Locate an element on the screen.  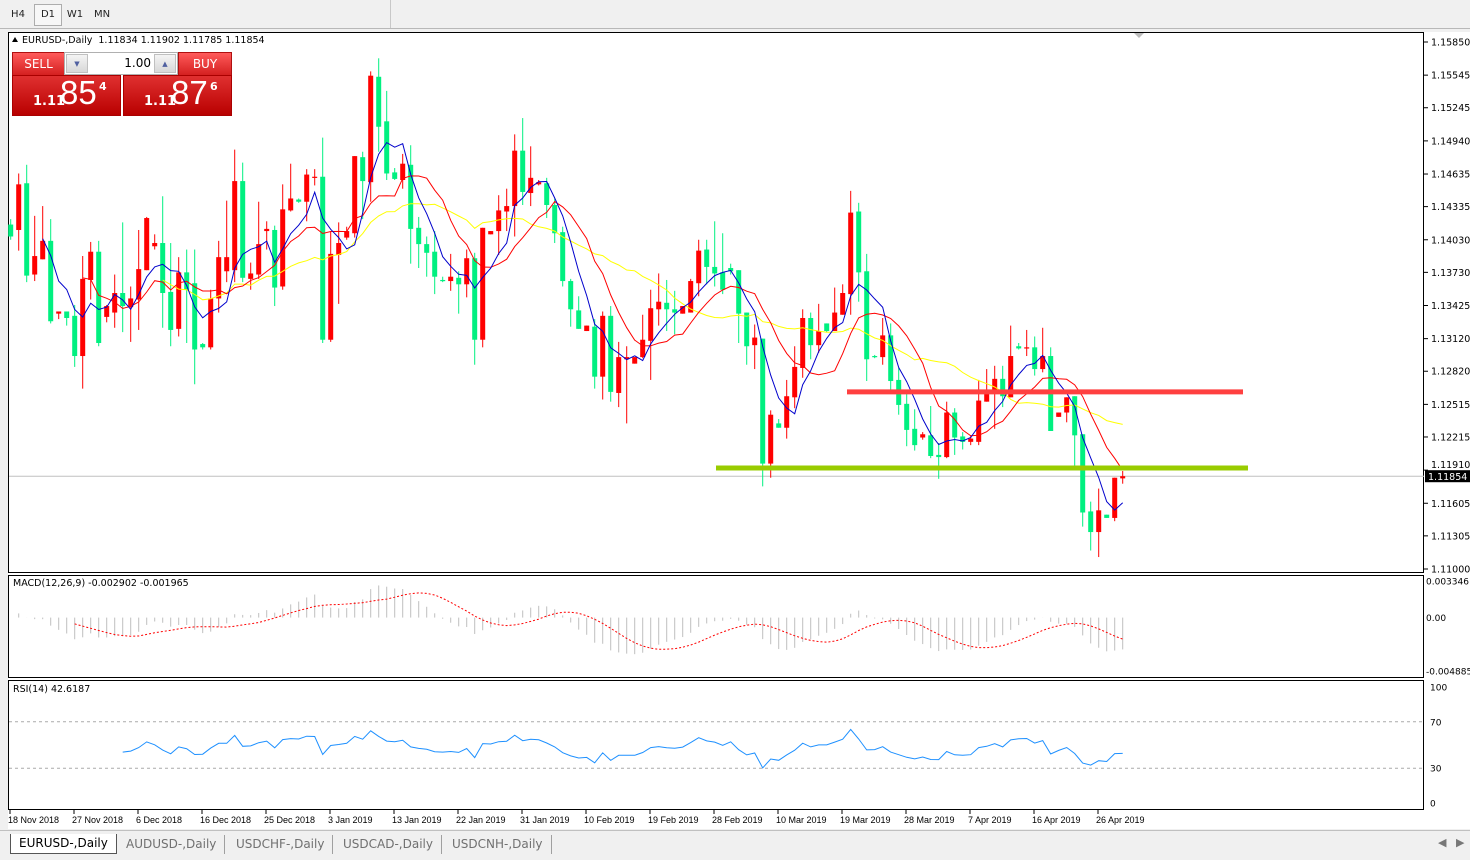
tab-usdchf: USDCHF-,Daily is located at coordinates (281, 844).